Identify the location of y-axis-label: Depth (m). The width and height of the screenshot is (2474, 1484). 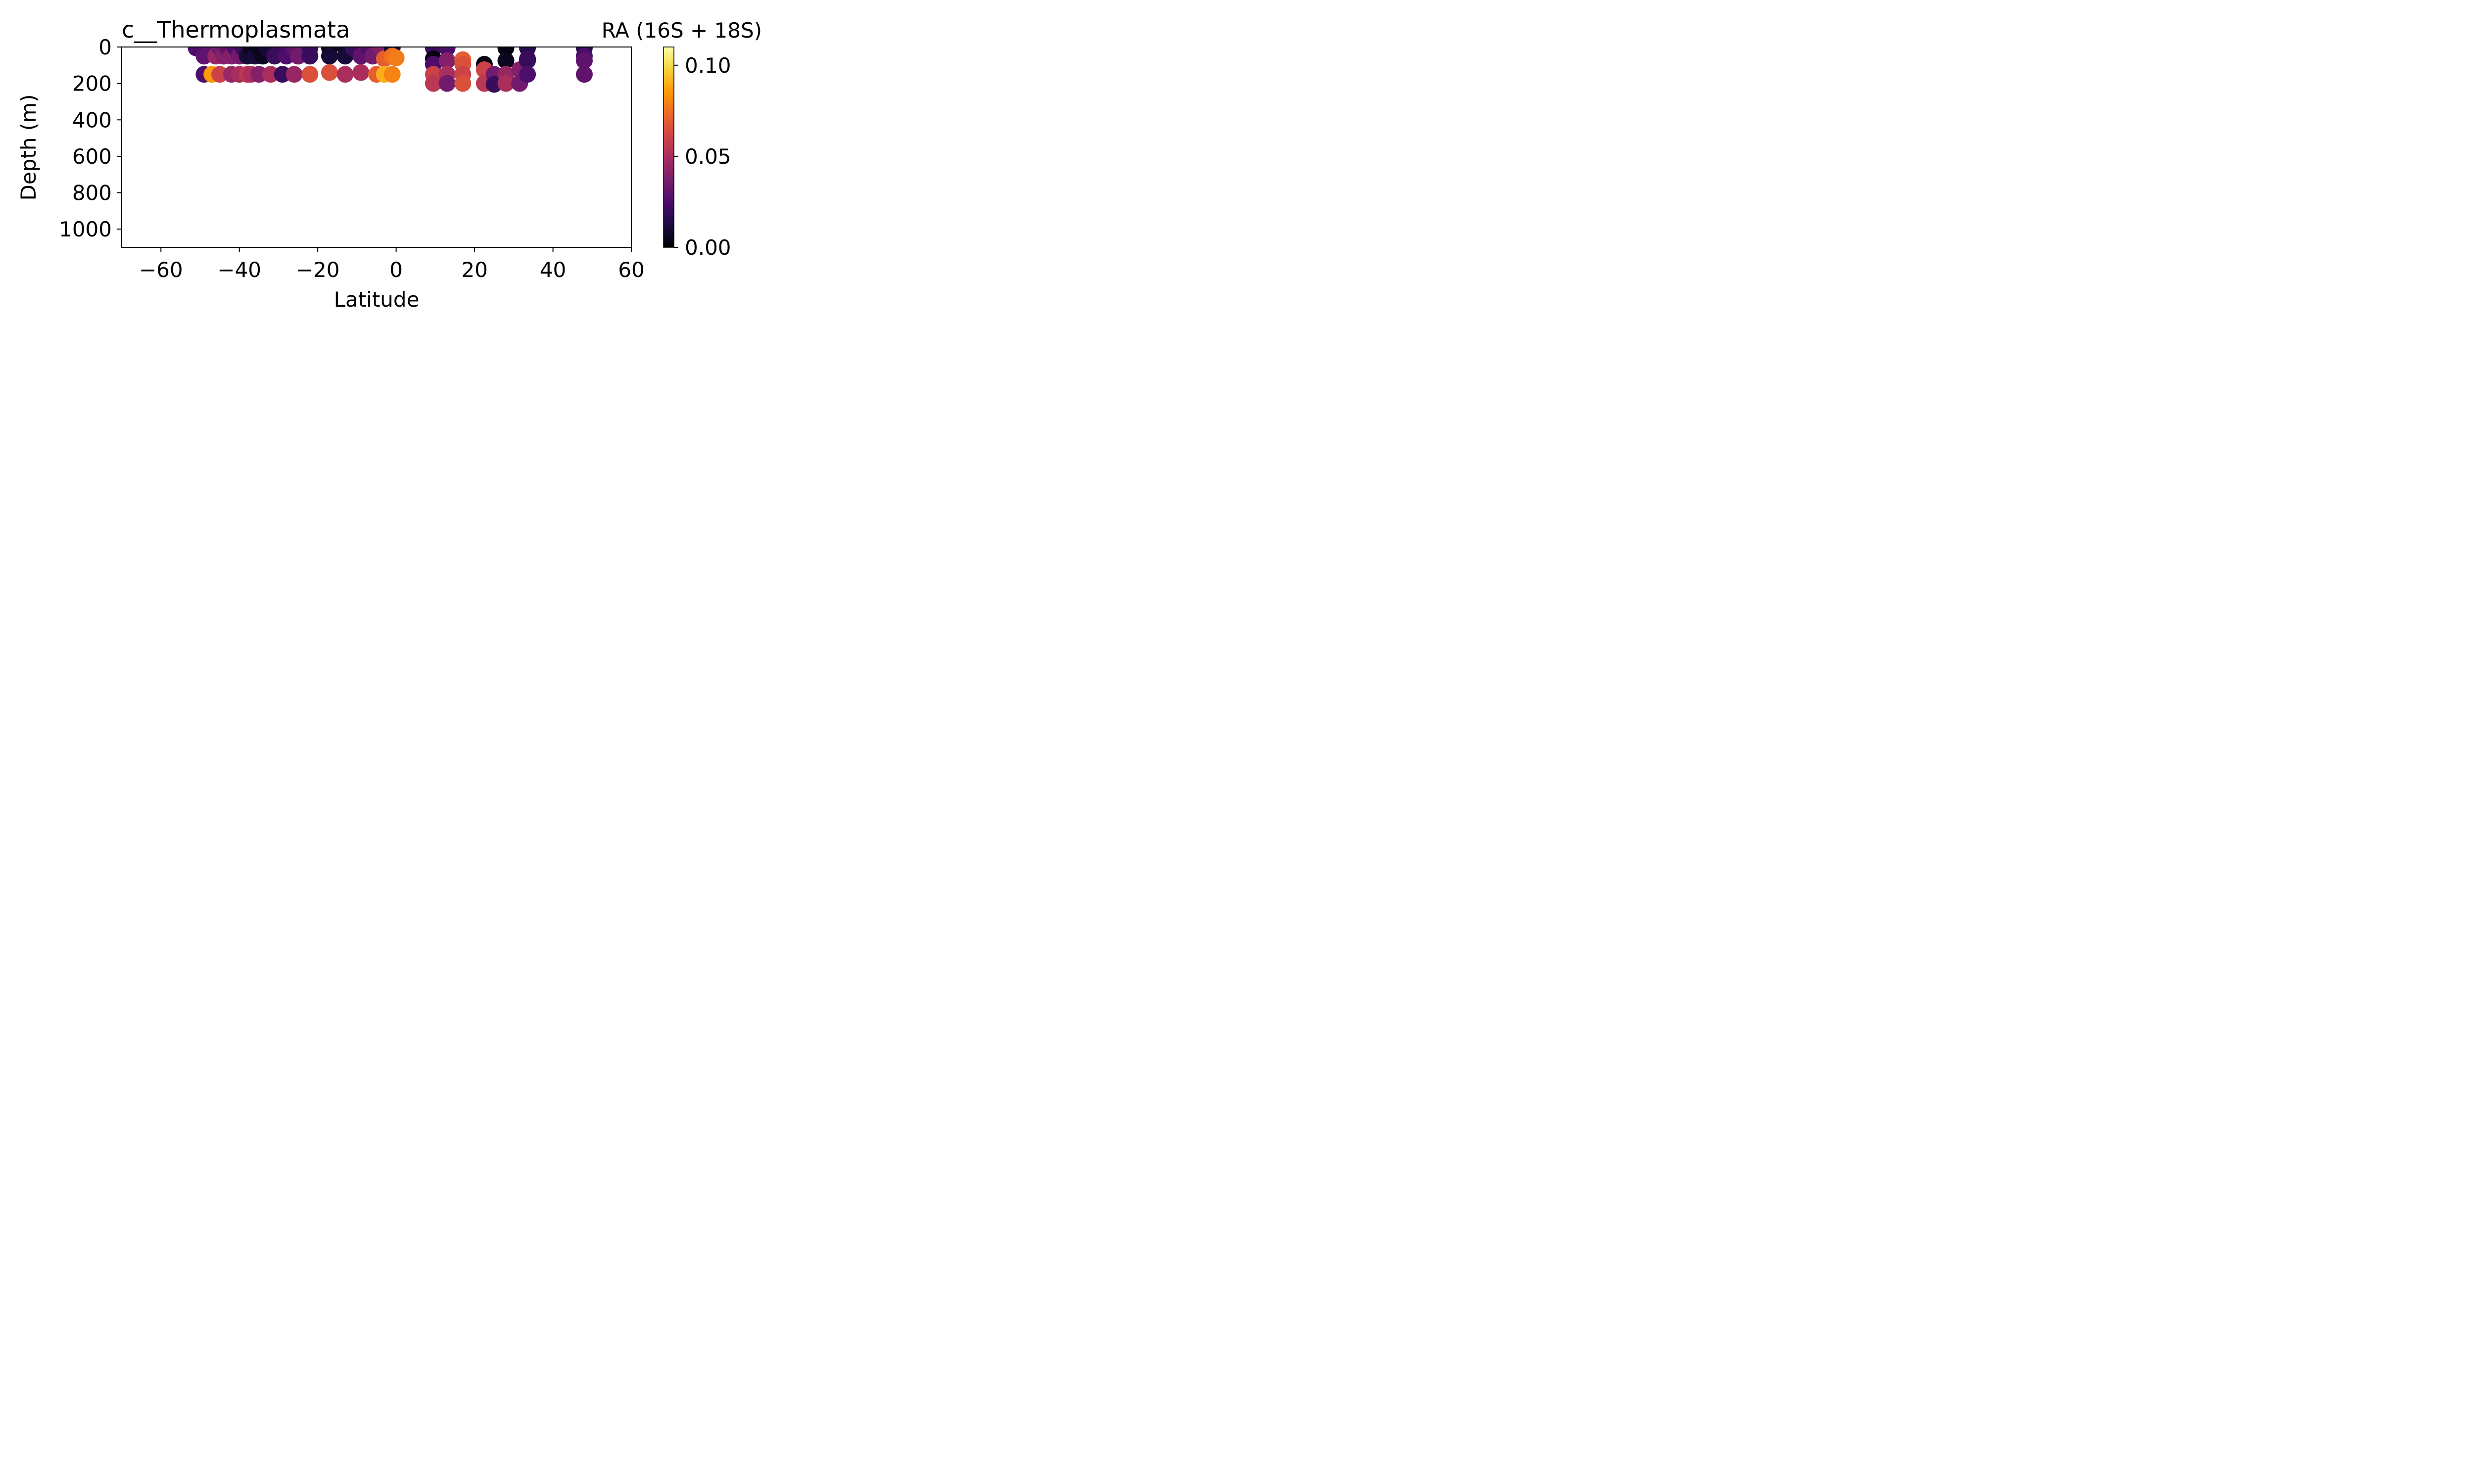
(29, 147).